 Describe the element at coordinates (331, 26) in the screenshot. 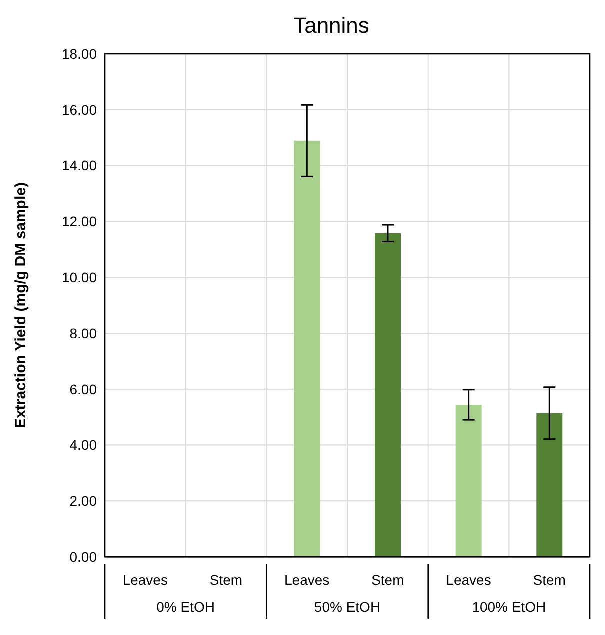

I see `chart-title: Tannins` at that location.